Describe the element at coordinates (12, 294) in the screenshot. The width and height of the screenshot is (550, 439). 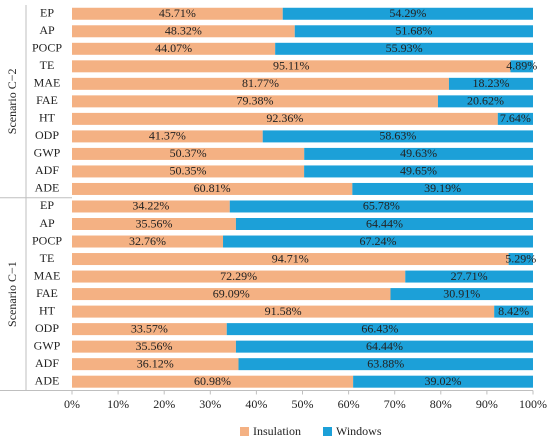
I see `group-label: Scenario C−1` at that location.